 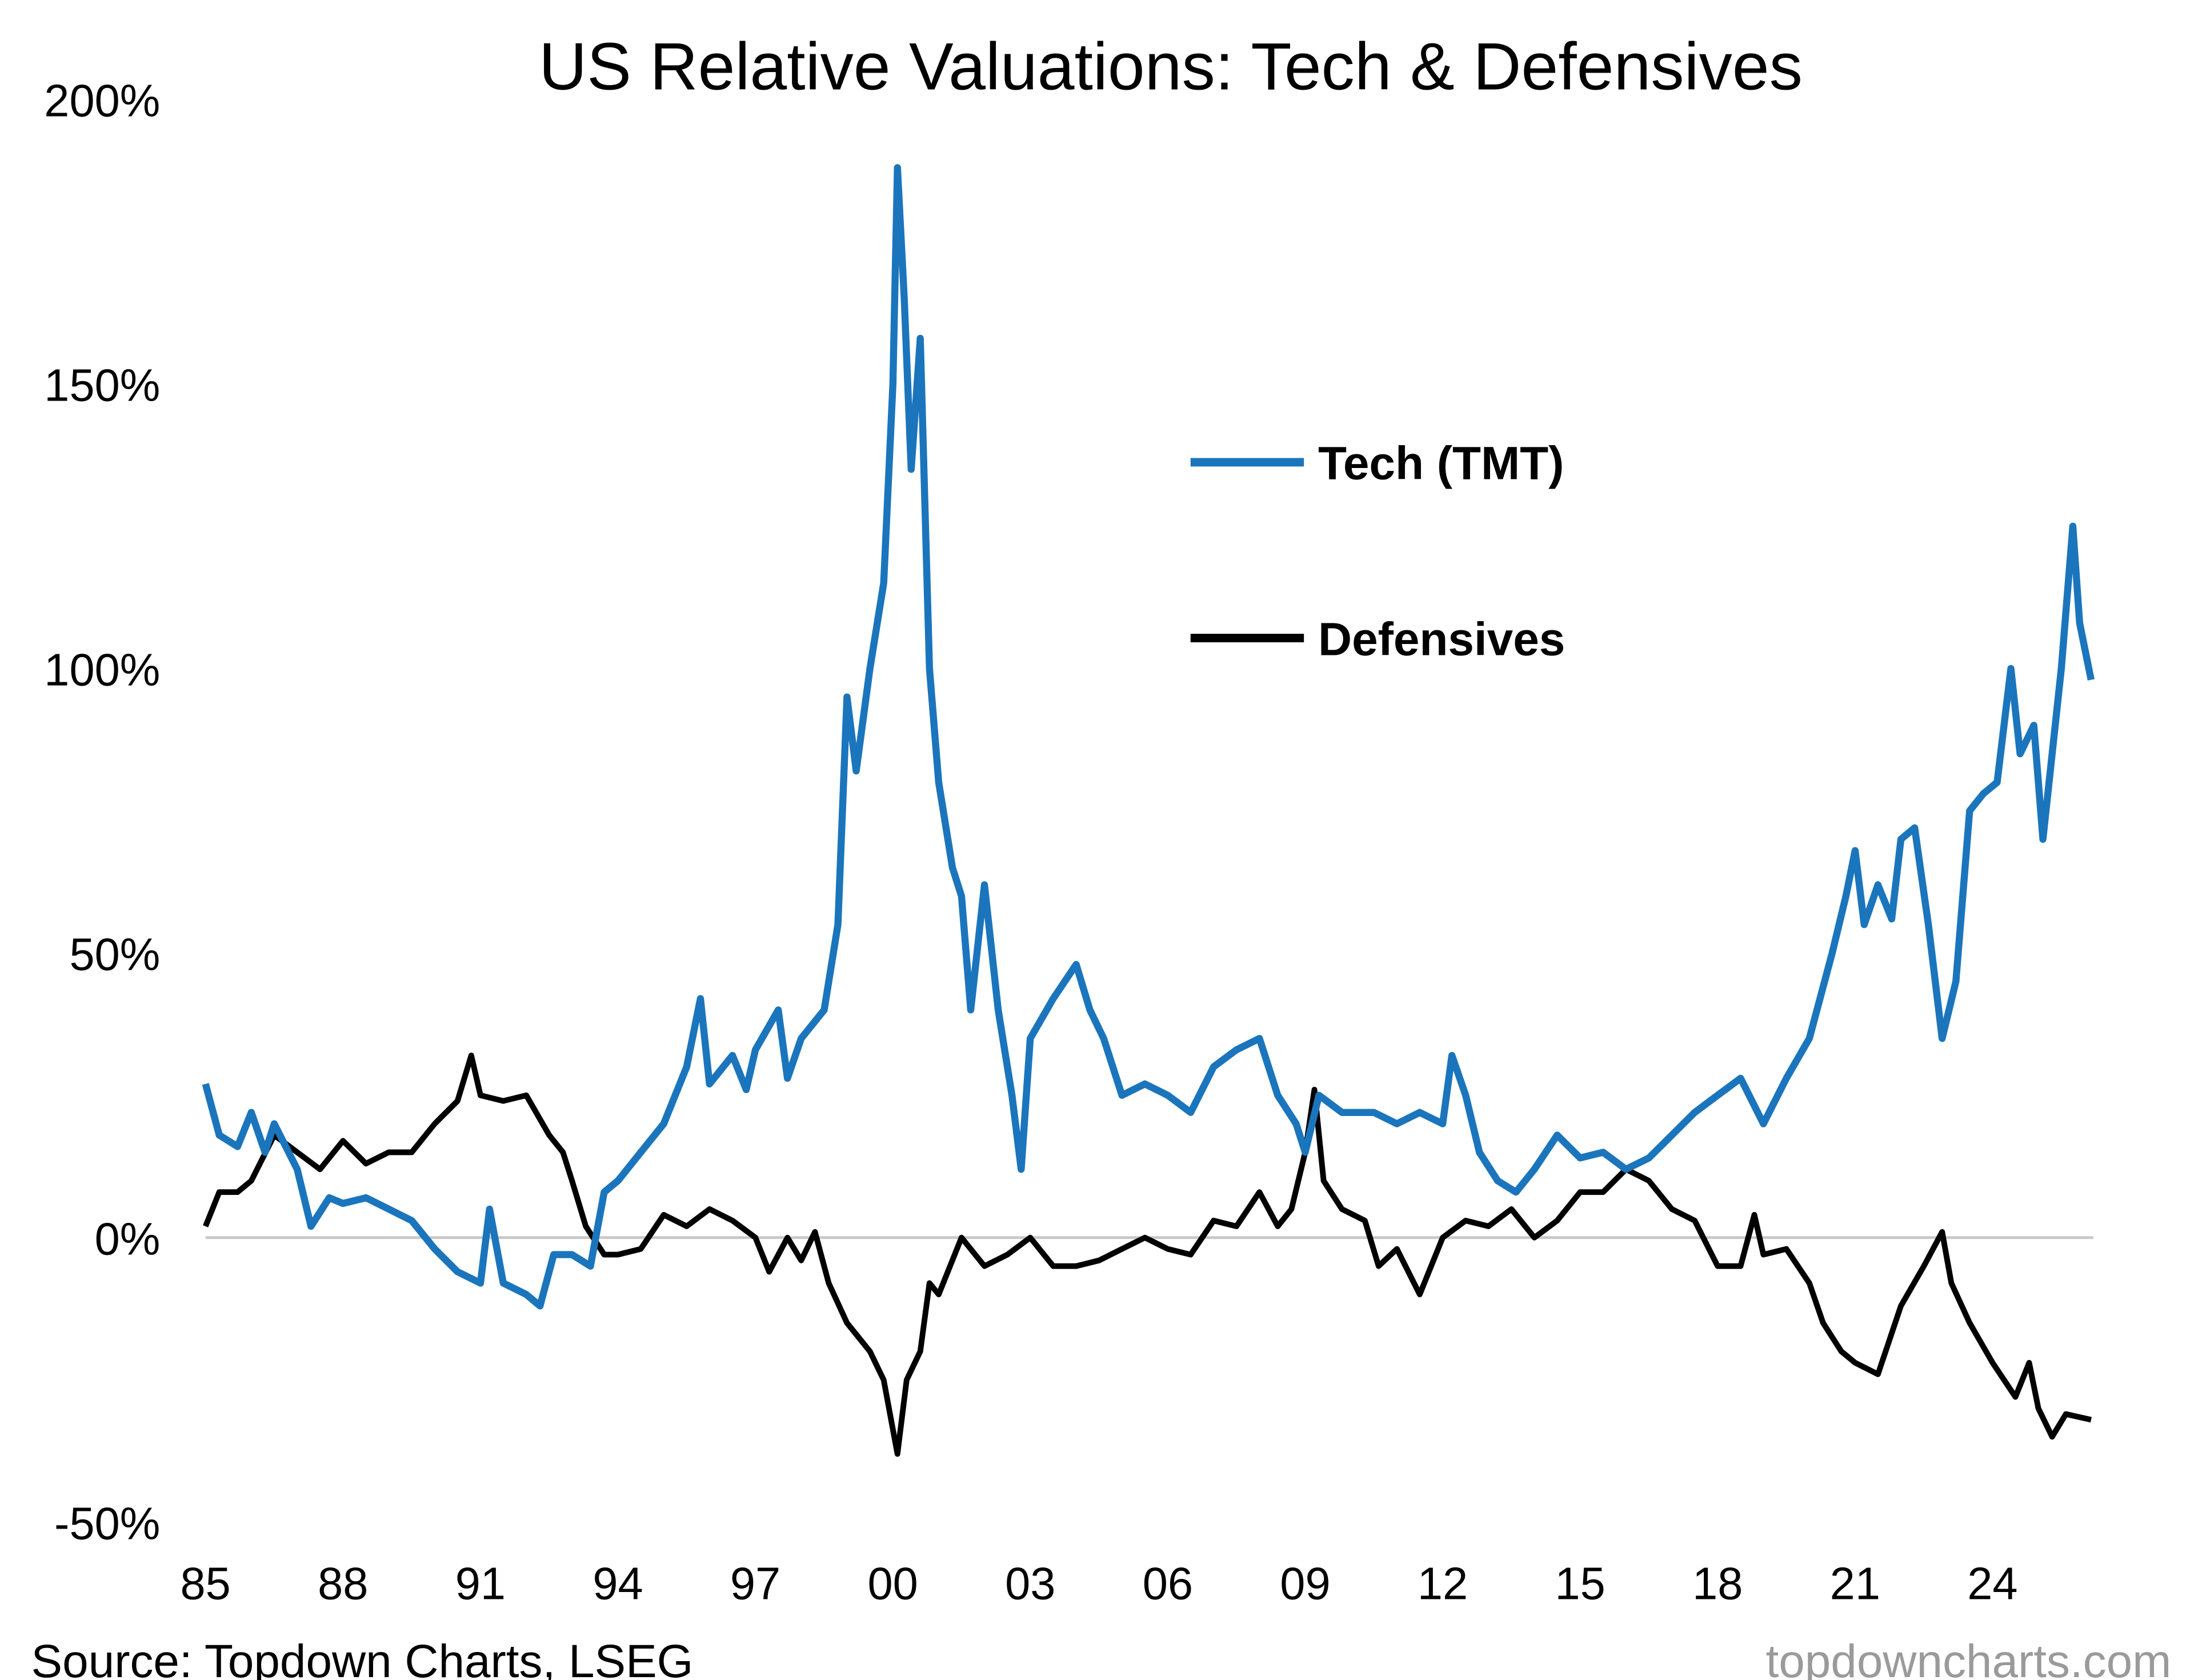 I want to click on legend-label-tech: Tech (TMT), so click(x=1441, y=464).